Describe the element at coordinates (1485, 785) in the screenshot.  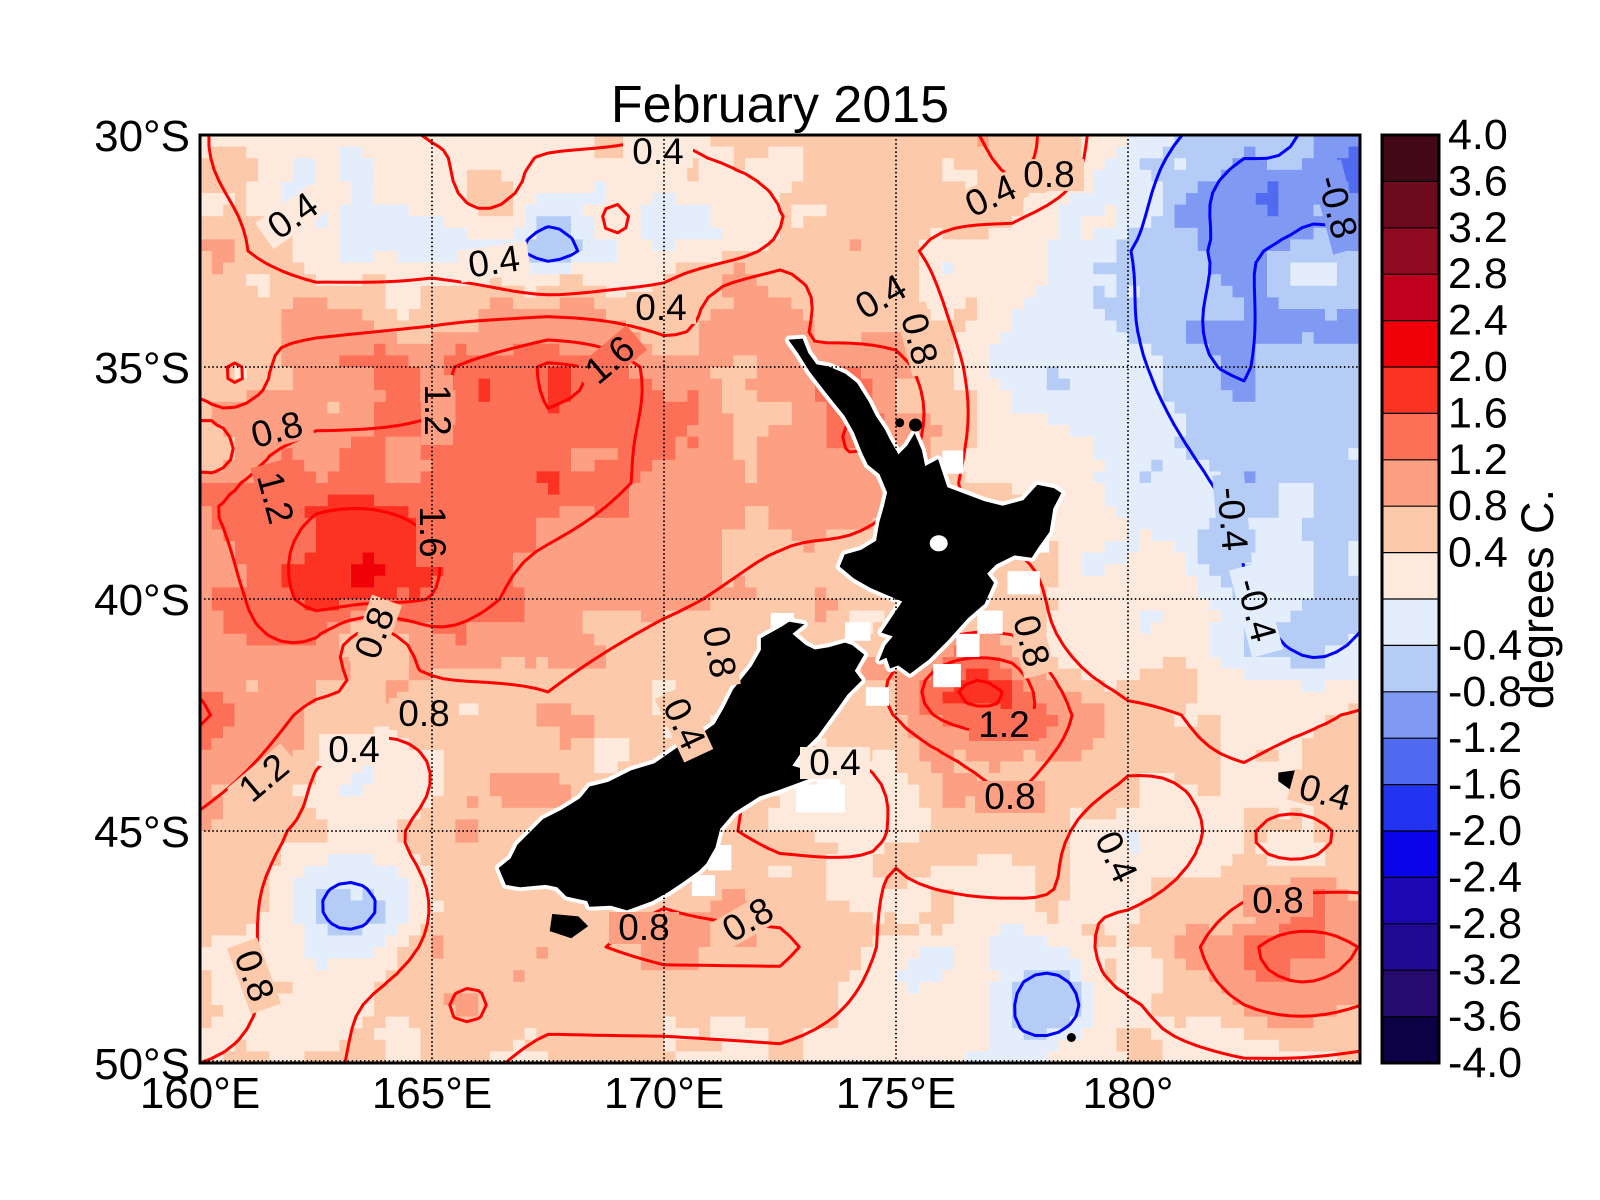
I see `svg-text: -1.6` at that location.